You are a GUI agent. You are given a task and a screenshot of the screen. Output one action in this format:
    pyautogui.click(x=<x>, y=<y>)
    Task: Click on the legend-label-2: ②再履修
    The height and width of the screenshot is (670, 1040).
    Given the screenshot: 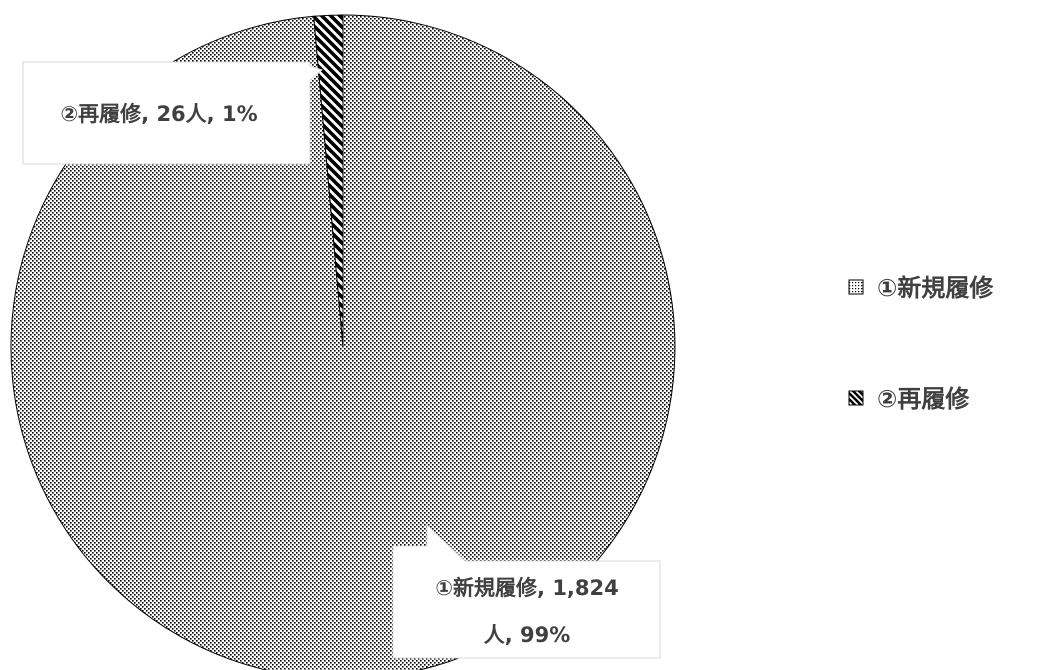 What is the action you would take?
    pyautogui.click(x=923, y=399)
    